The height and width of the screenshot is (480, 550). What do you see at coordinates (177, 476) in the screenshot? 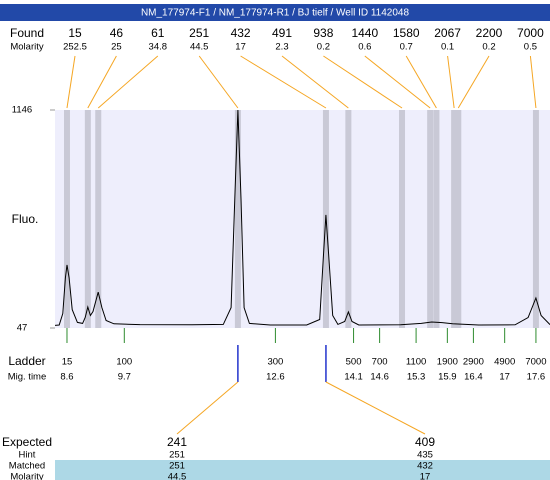
I see `expected-value: 44.5` at bounding box center [177, 476].